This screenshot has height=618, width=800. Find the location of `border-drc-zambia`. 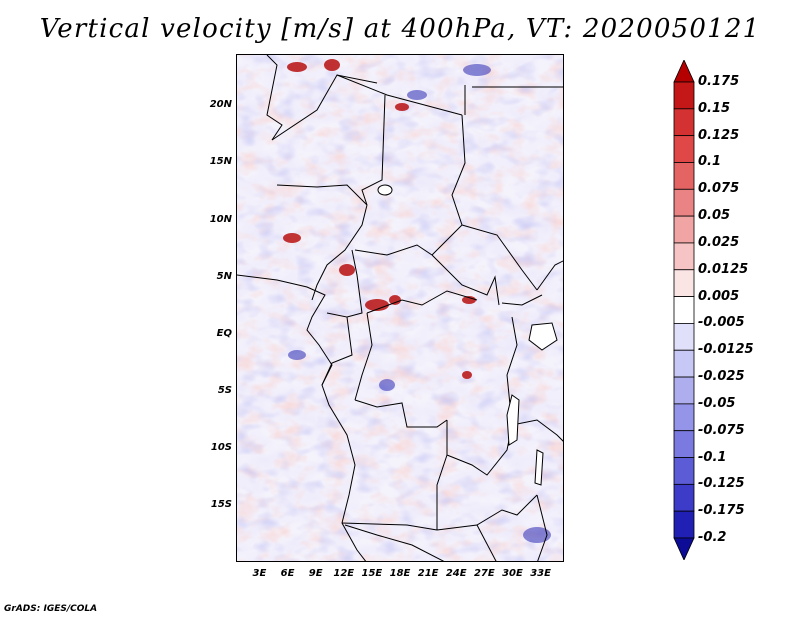

border-drc-zambia is located at coordinates (479, 448).